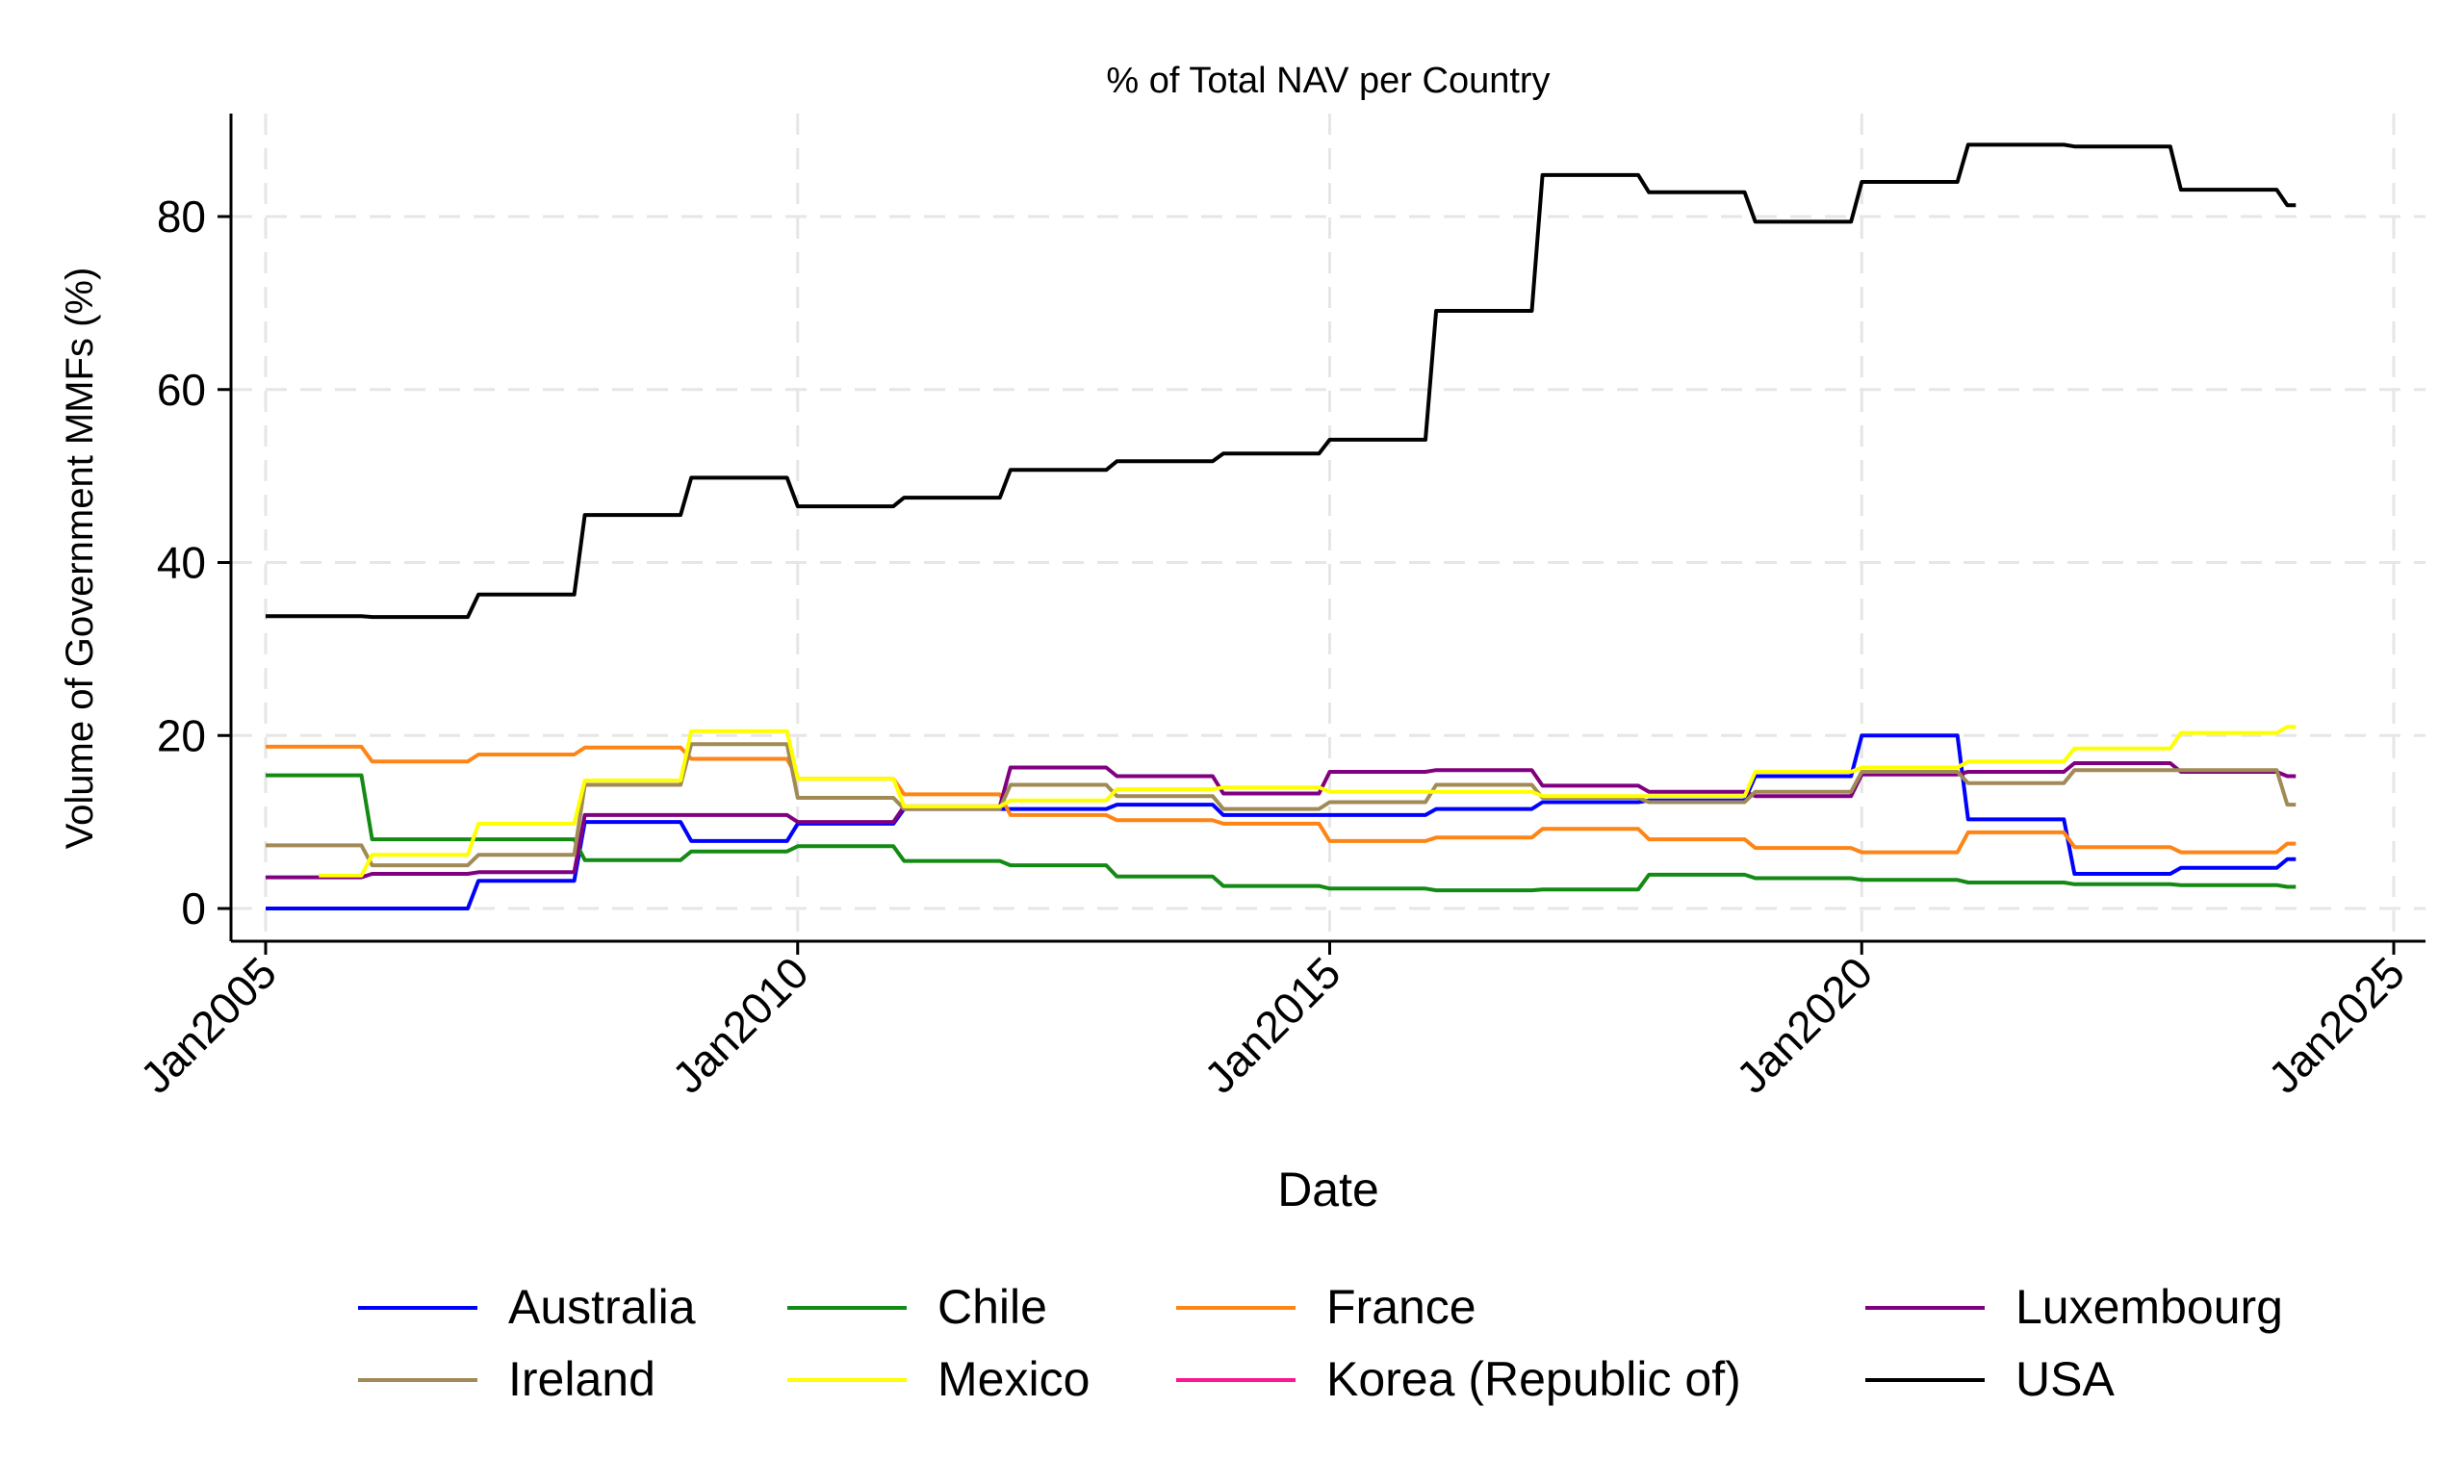  Describe the element at coordinates (181, 735) in the screenshot. I see `y-tick-label: 20` at that location.